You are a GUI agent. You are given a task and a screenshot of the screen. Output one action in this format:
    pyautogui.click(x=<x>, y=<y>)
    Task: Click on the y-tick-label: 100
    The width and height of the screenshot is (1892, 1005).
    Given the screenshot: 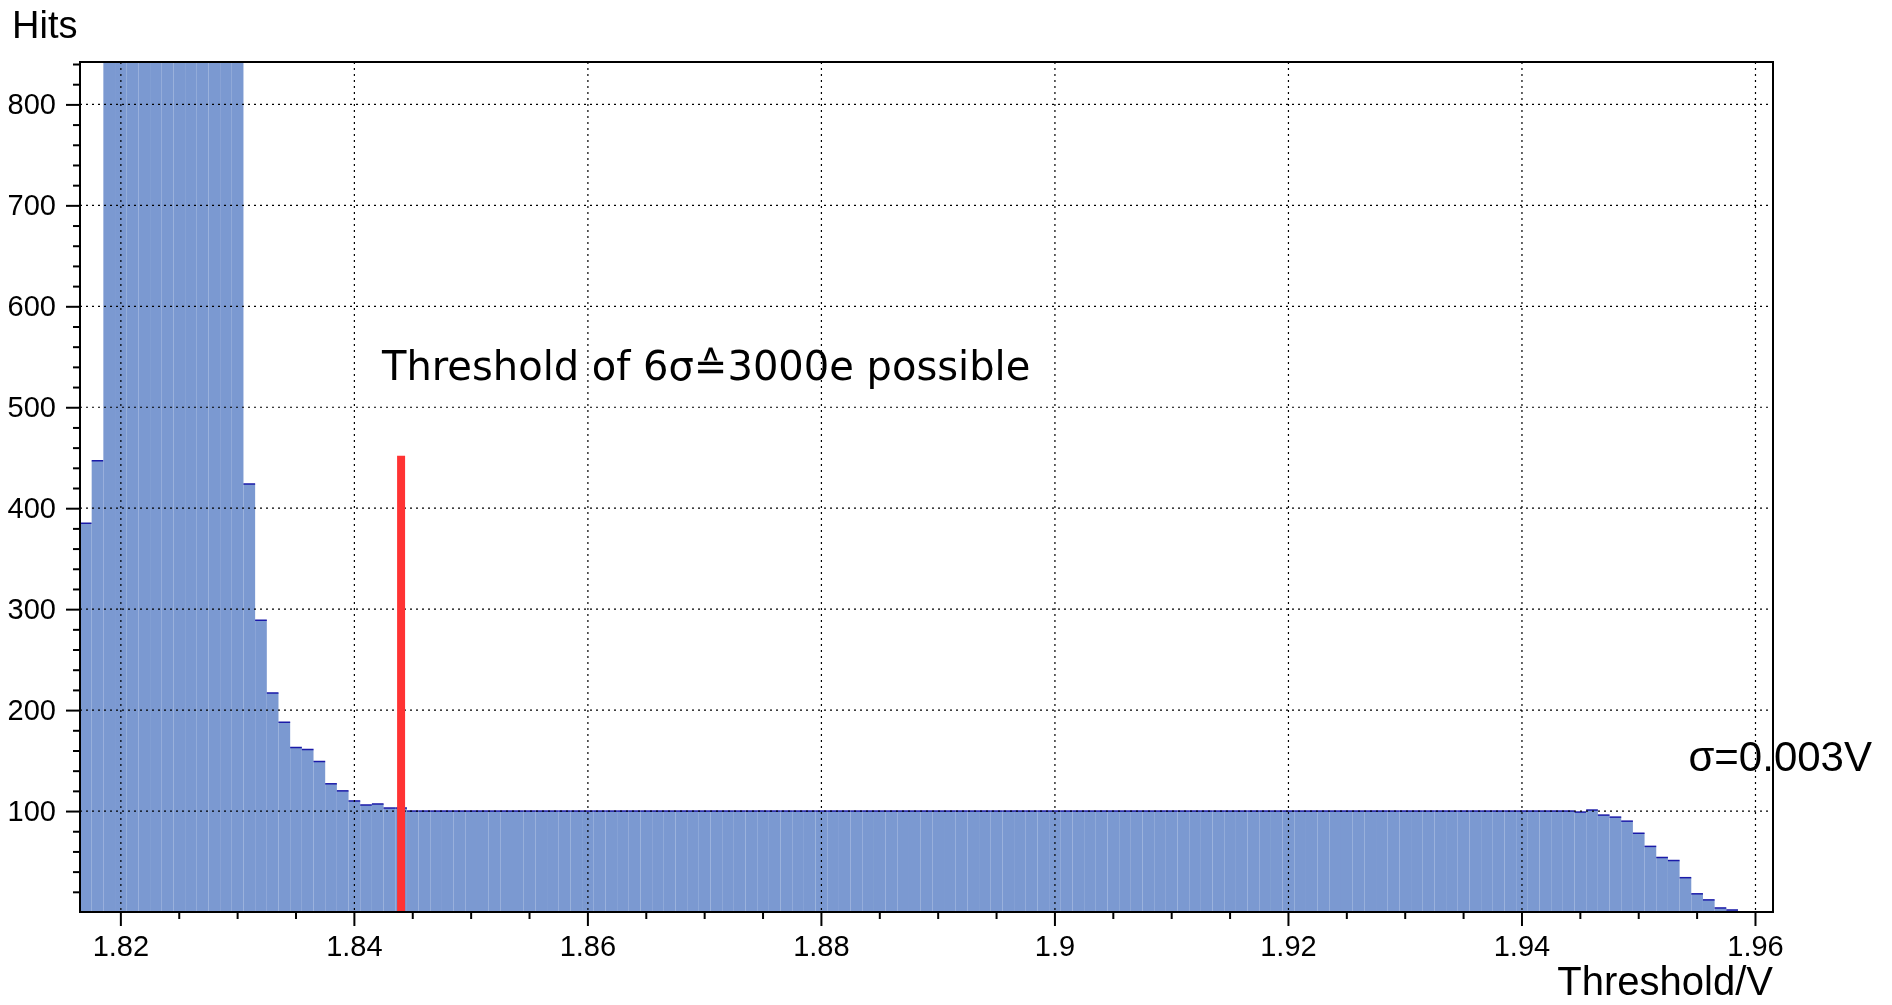 What is the action you would take?
    pyautogui.click(x=31, y=810)
    